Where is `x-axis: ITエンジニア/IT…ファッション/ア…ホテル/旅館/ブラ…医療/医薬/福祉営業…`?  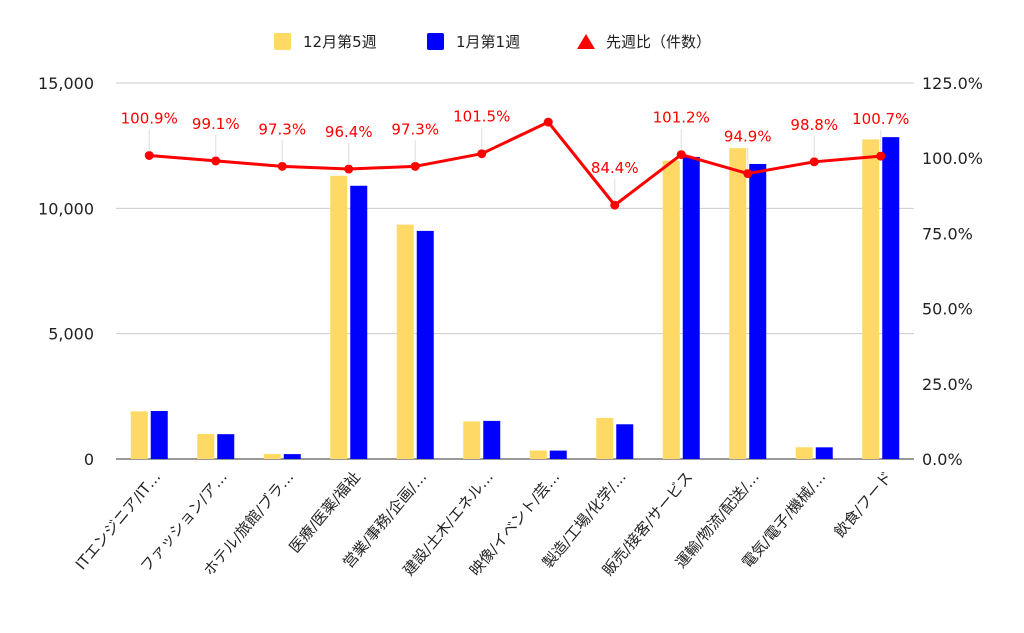
x-axis: ITエンジニア/IT…ファッション/ア…ホテル/旅館/ブラ…医療/医薬/福祉営業… is located at coordinates (484, 523).